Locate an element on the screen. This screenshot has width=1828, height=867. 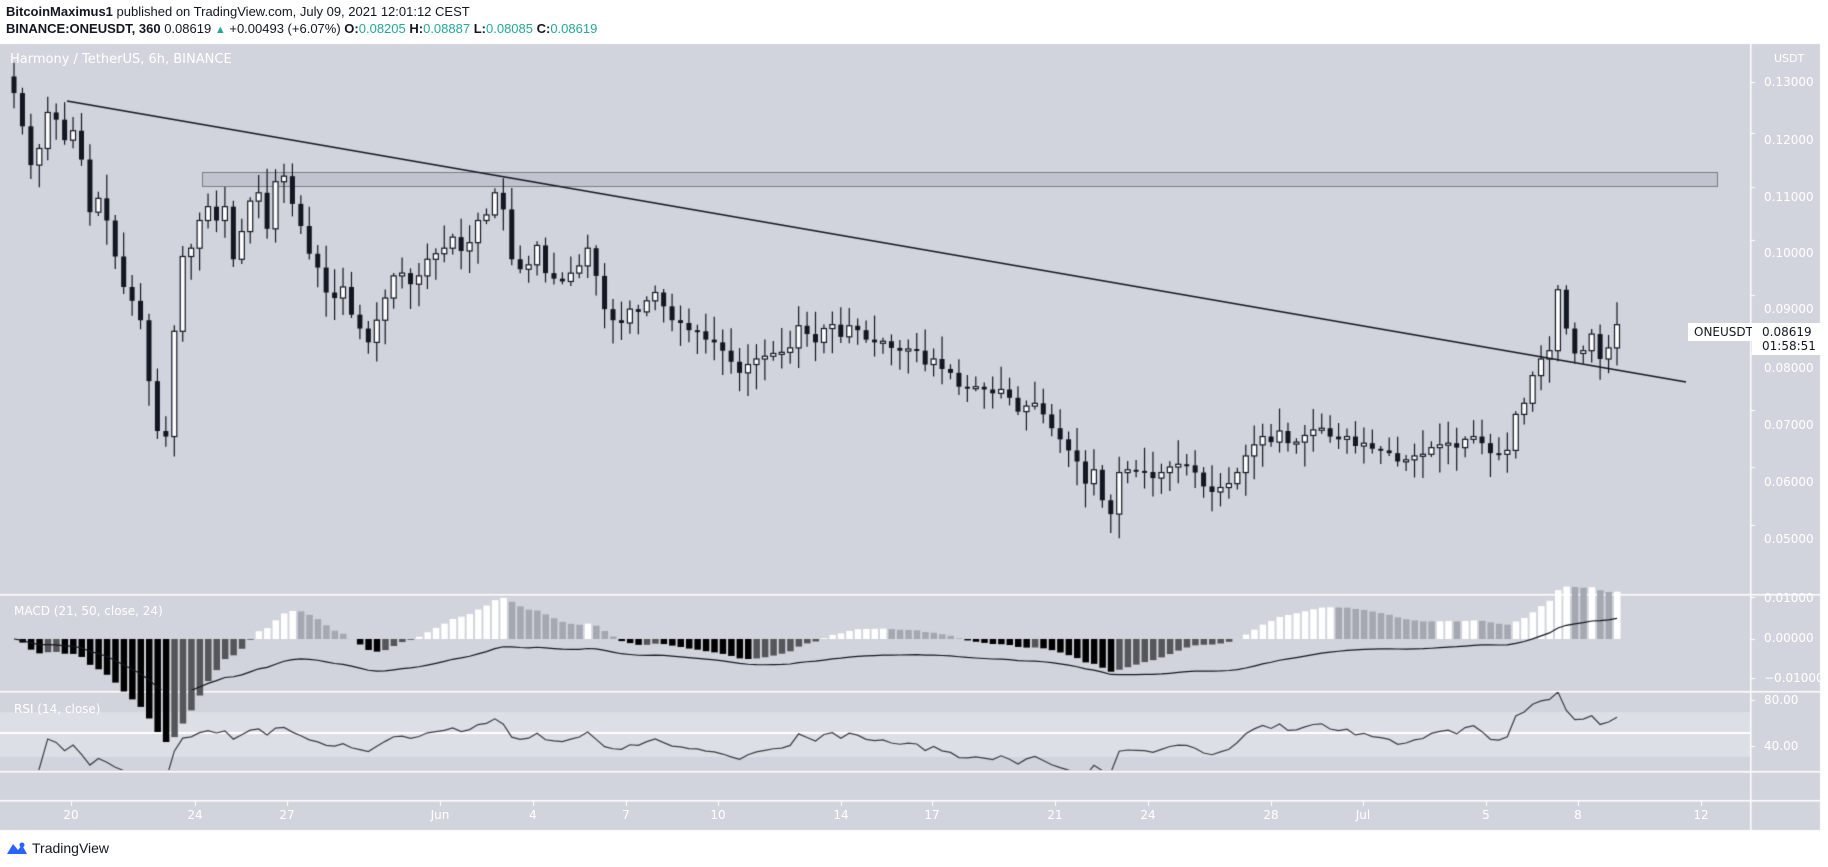
tradingview-brand: TradingView is located at coordinates (71, 848).